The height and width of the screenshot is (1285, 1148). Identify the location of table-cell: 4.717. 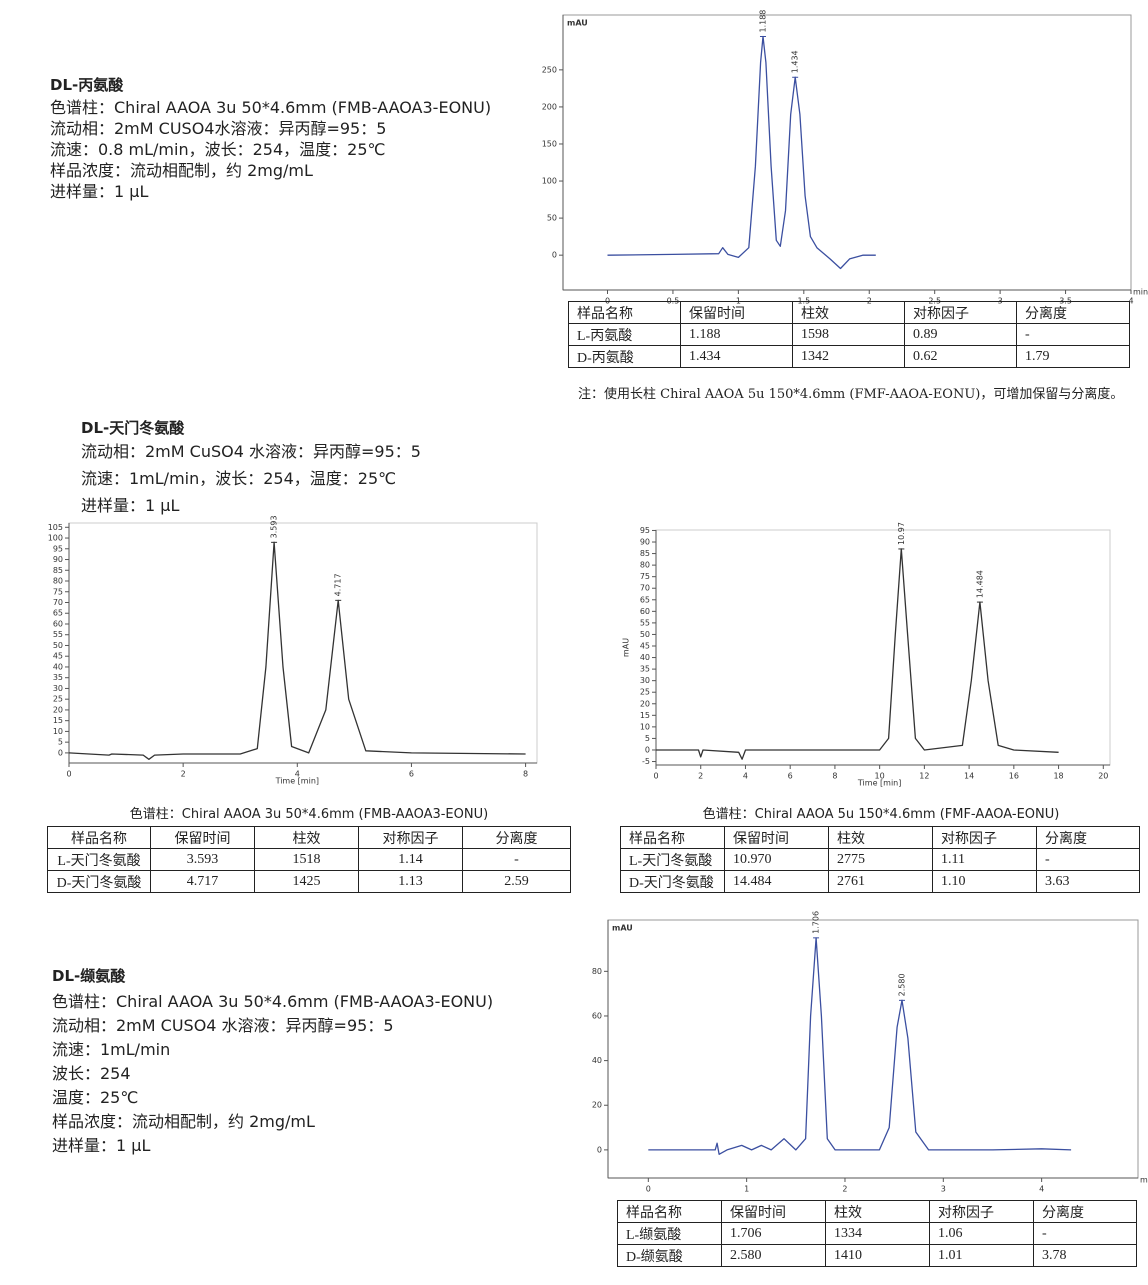
(202, 881).